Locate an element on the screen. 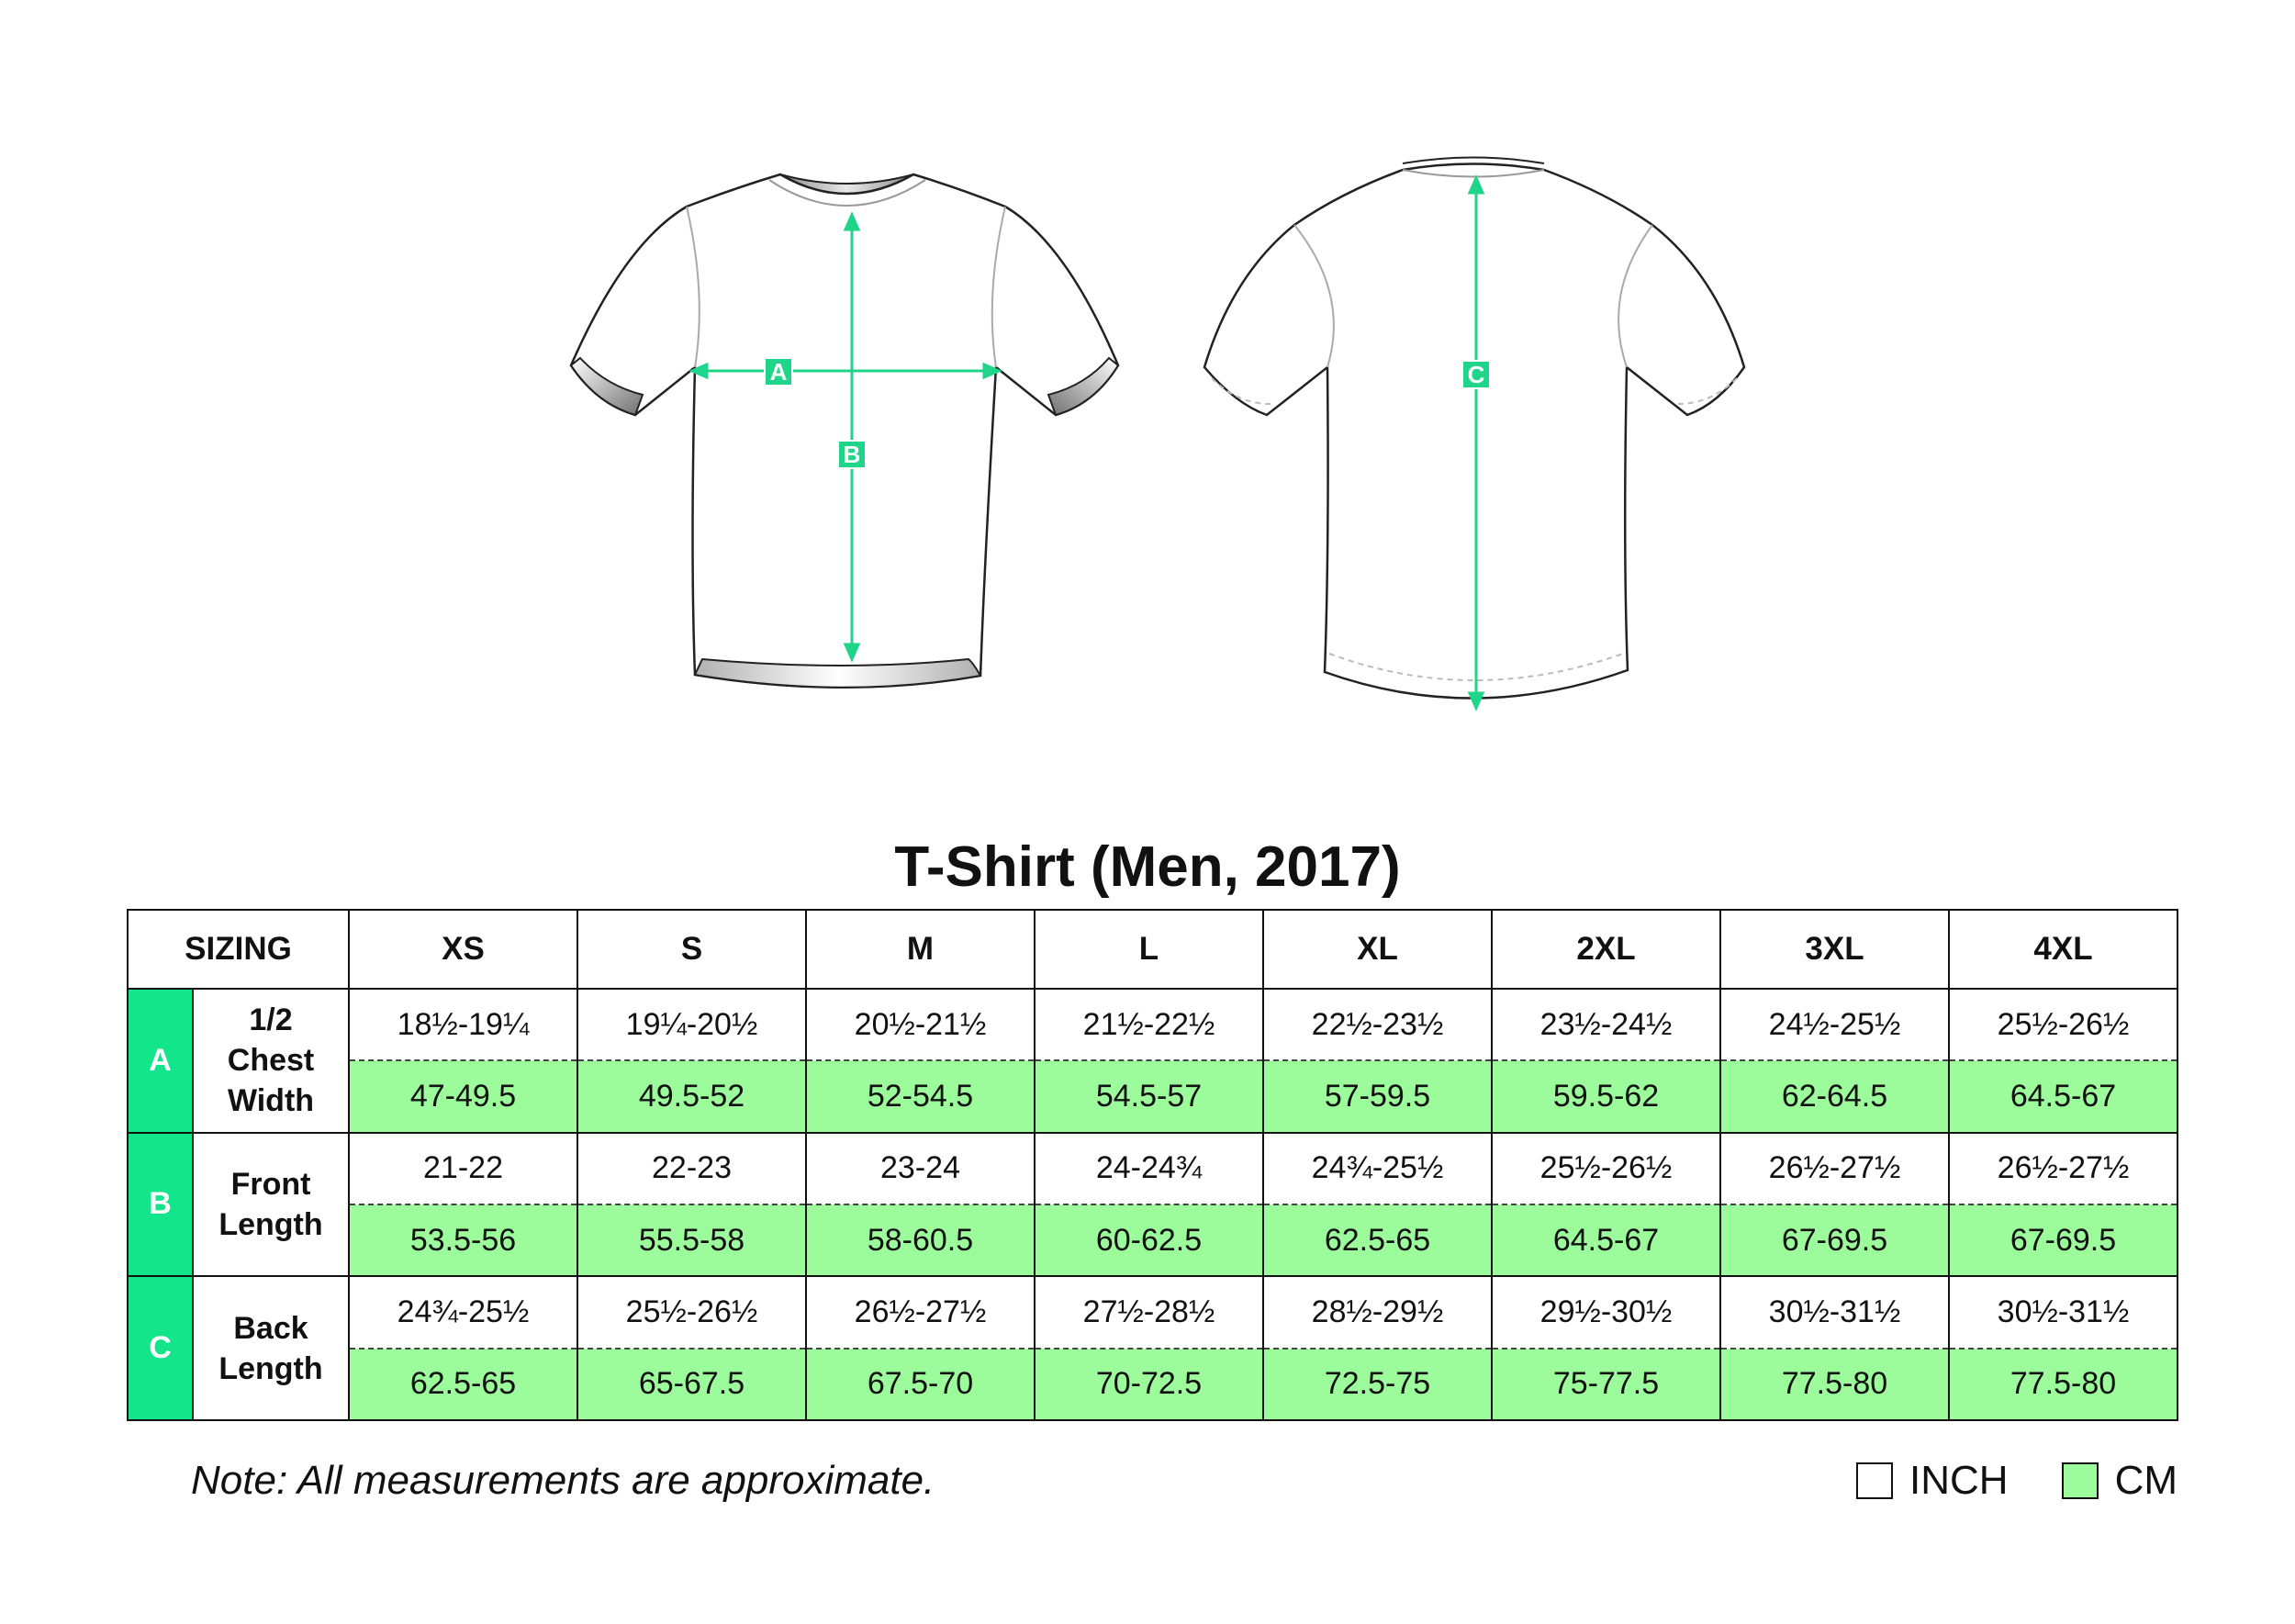 The image size is (2295, 1624). legend-inch-label: INCH is located at coordinates (1959, 1480).